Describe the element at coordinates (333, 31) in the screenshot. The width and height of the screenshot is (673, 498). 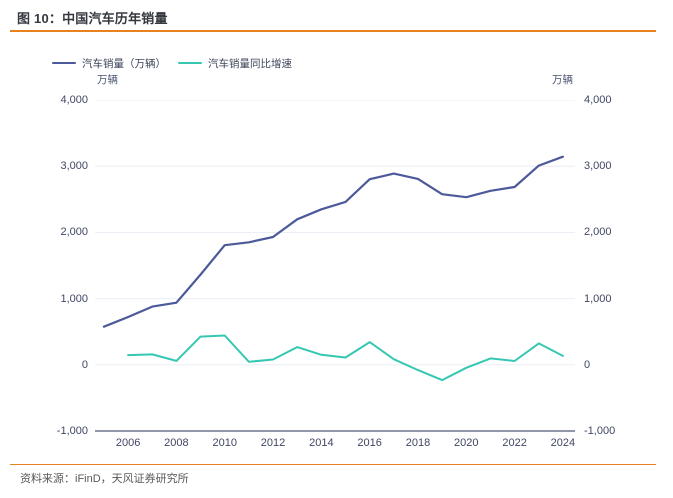
I see `title-divider-line` at that location.